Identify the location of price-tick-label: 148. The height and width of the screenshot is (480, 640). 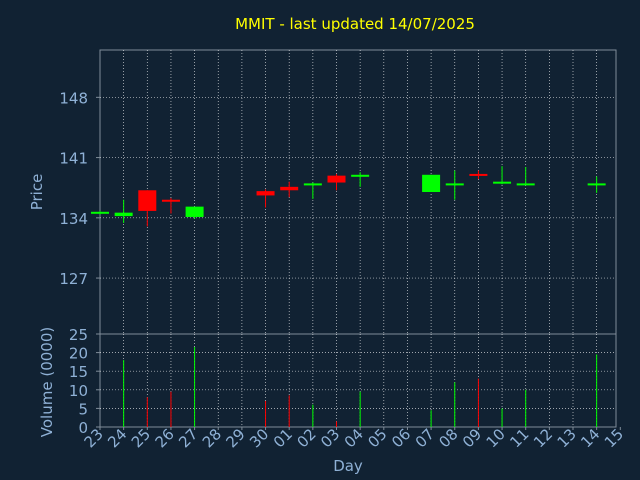
(73, 98).